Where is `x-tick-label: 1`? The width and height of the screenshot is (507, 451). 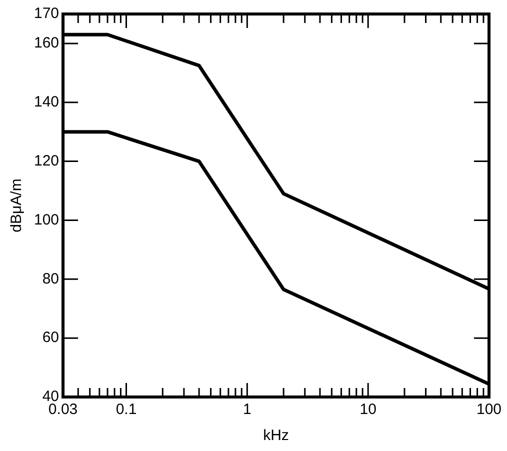 x-tick-label: 1 is located at coordinates (247, 409).